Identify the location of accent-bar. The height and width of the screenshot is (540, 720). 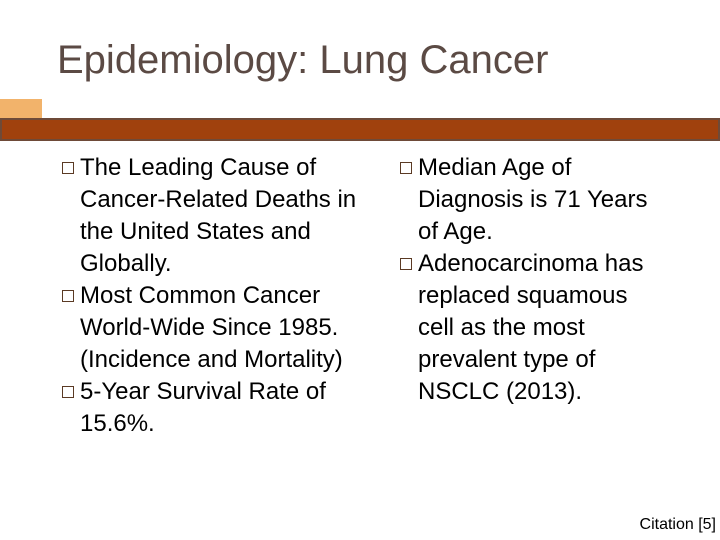
(360, 129).